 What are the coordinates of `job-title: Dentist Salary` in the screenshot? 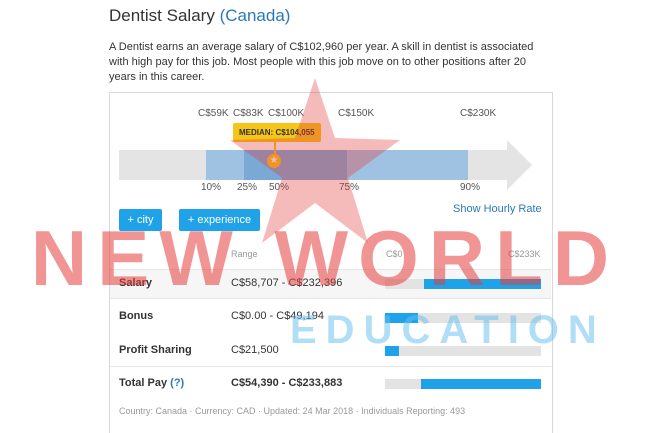 It's located at (162, 15).